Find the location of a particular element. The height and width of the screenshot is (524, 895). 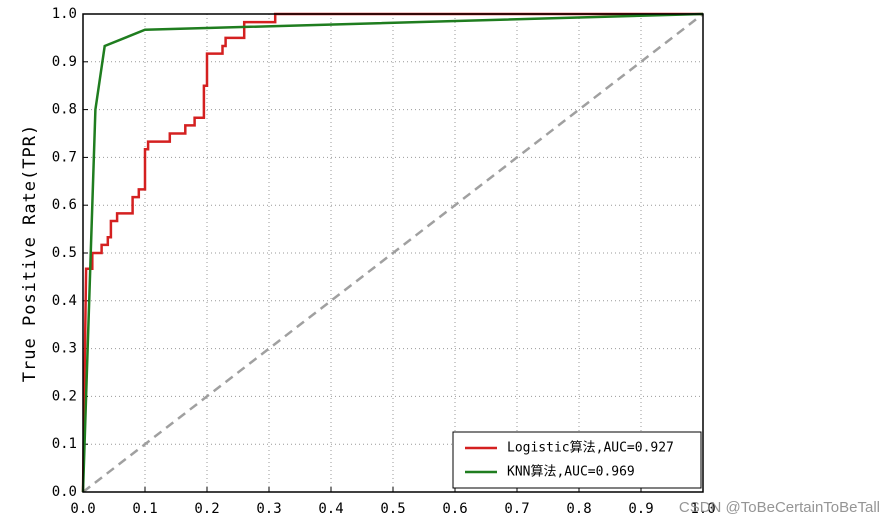

y-tick-label: 0.0 is located at coordinates (64, 492).